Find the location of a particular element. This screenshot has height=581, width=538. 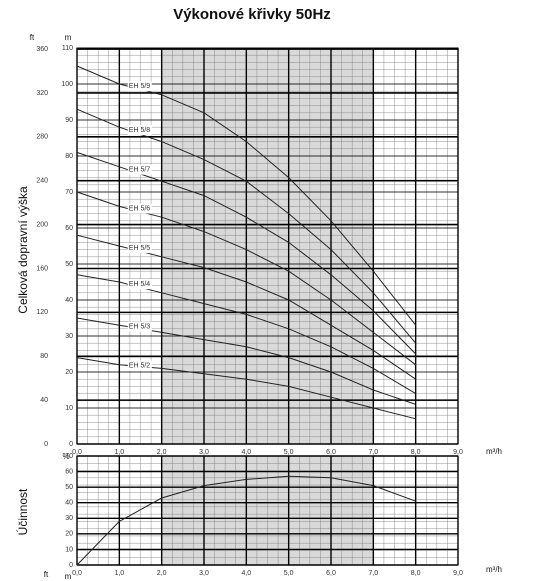

y2-tick-label: 360 is located at coordinates (42, 49).